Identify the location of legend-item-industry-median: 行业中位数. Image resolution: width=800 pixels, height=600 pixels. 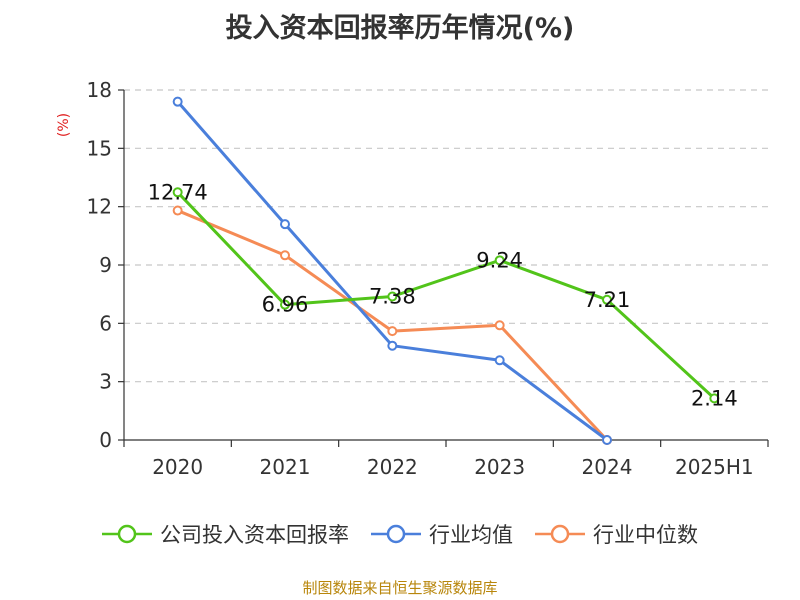
(616, 534).